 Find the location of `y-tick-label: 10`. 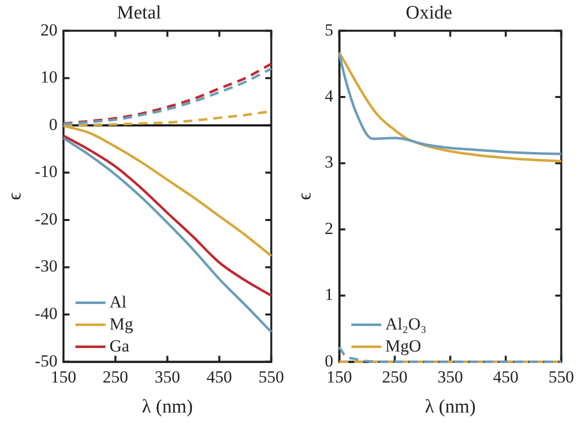

y-tick-label: 10 is located at coordinates (49, 77).